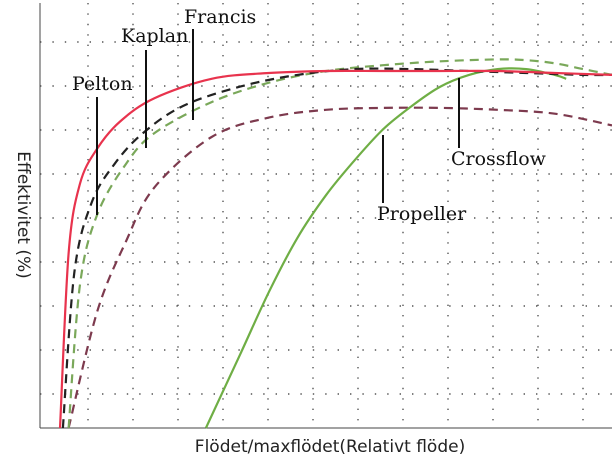  What do you see at coordinates (422, 214) in the screenshot?
I see `series-label-propeller: Propeller` at bounding box center [422, 214].